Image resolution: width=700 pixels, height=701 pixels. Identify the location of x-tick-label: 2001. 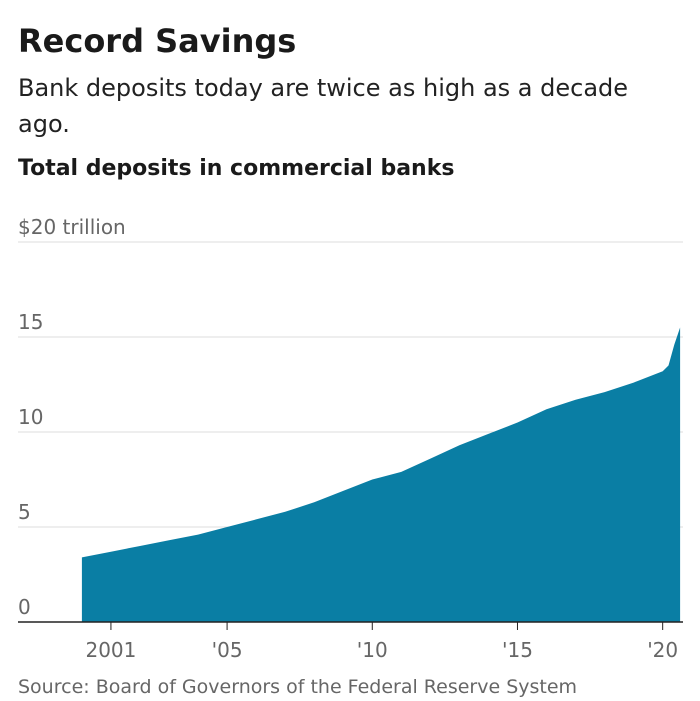
(110, 650).